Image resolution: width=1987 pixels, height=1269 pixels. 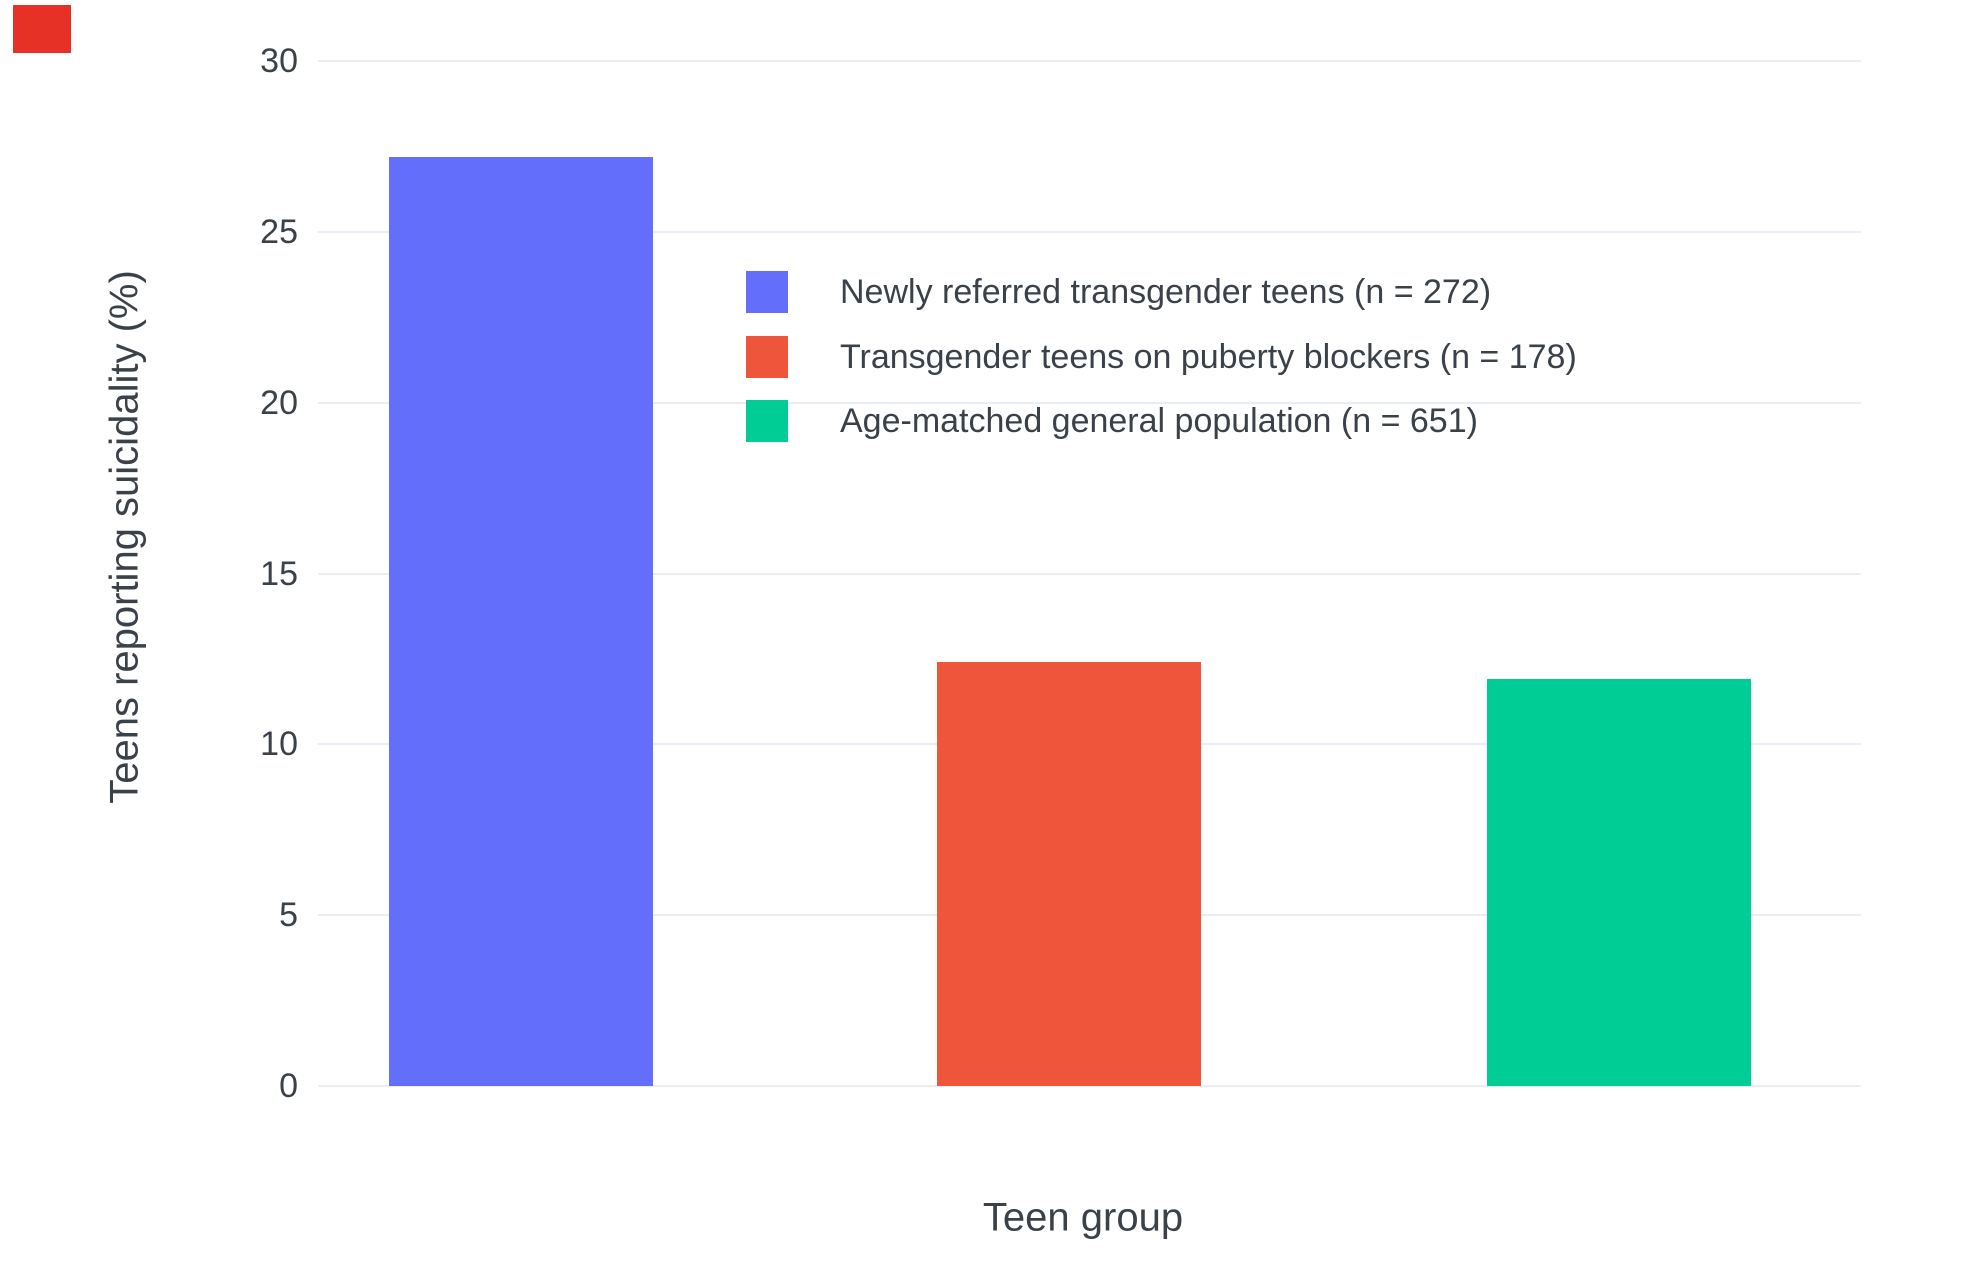 I want to click on y-tick-0: 0, so click(x=288, y=1086).